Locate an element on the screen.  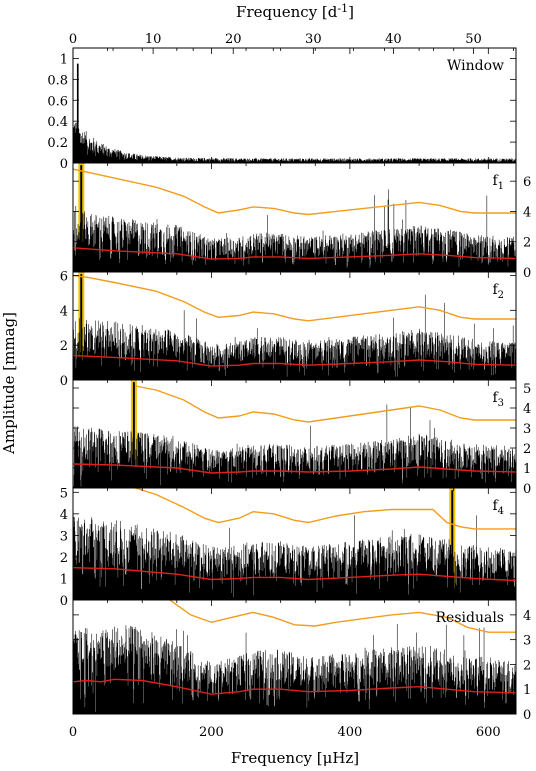
top-xtick-label: 40 is located at coordinates (393, 39).